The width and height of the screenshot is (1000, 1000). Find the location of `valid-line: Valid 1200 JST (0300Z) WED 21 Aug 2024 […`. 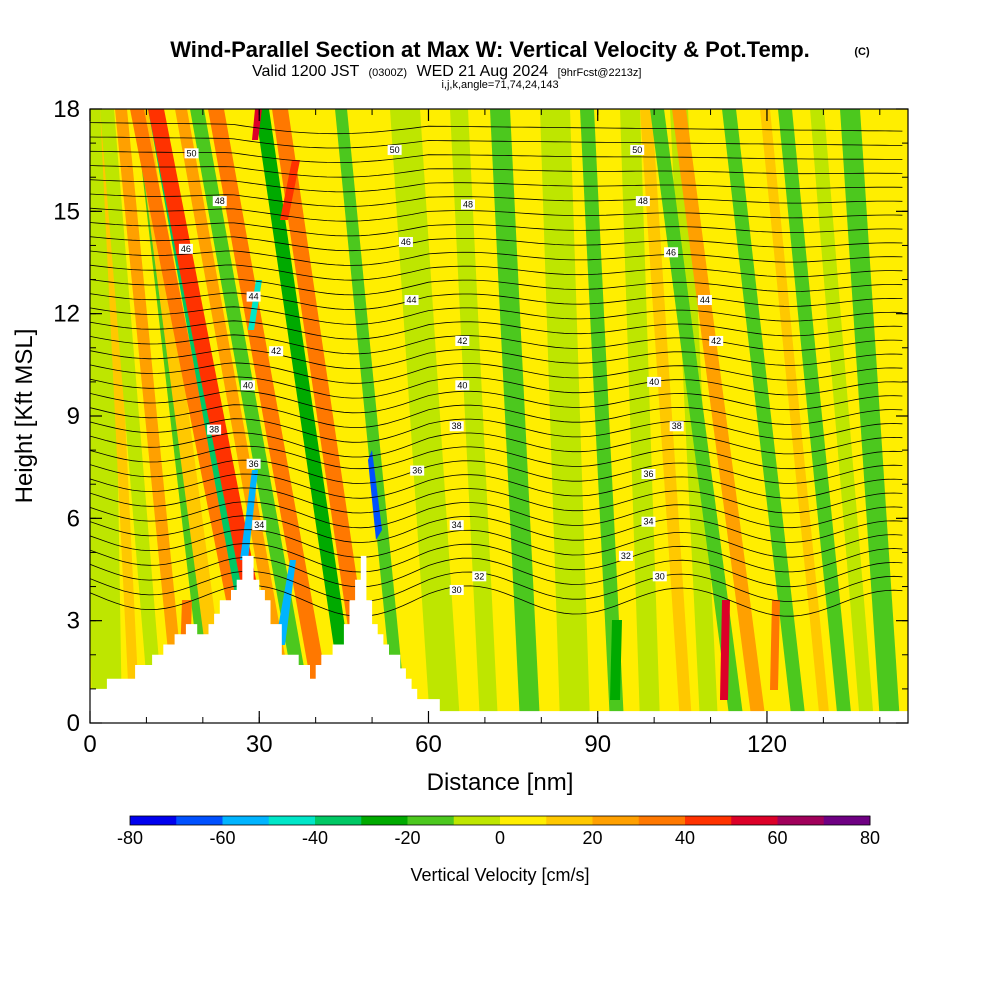

valid-line: Valid 1200 JST (0300Z) WED 21 Aug 2024 [… is located at coordinates (447, 71).